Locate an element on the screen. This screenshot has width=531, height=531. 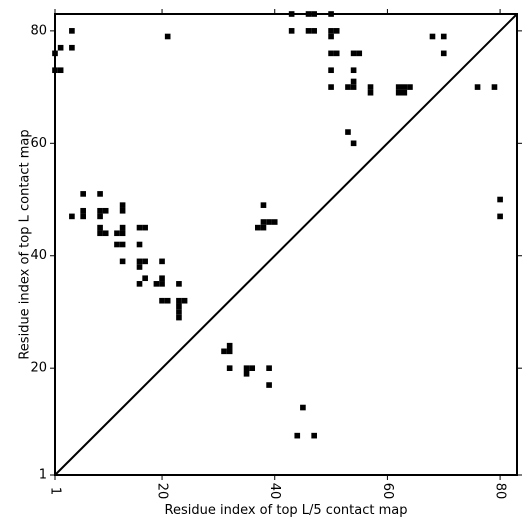
x-tick-label: 20 is located at coordinates (162, 491).